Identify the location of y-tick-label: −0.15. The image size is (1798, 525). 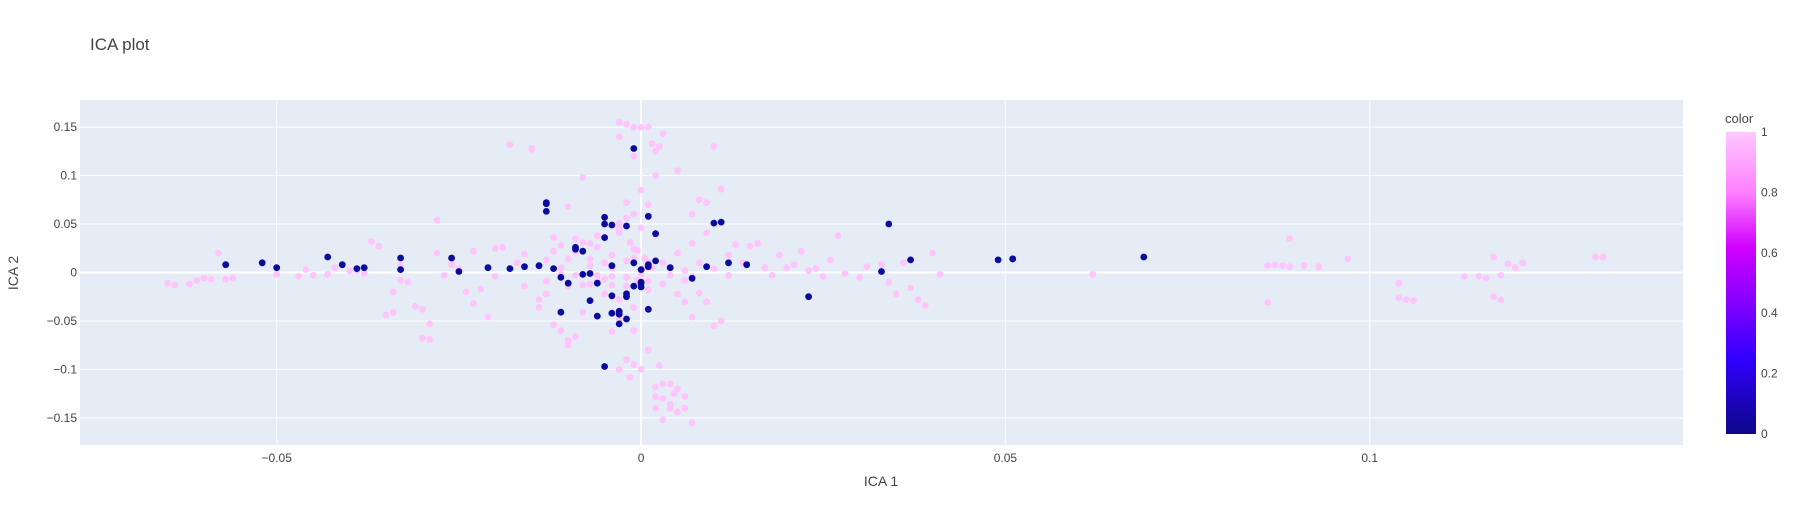
(62, 418).